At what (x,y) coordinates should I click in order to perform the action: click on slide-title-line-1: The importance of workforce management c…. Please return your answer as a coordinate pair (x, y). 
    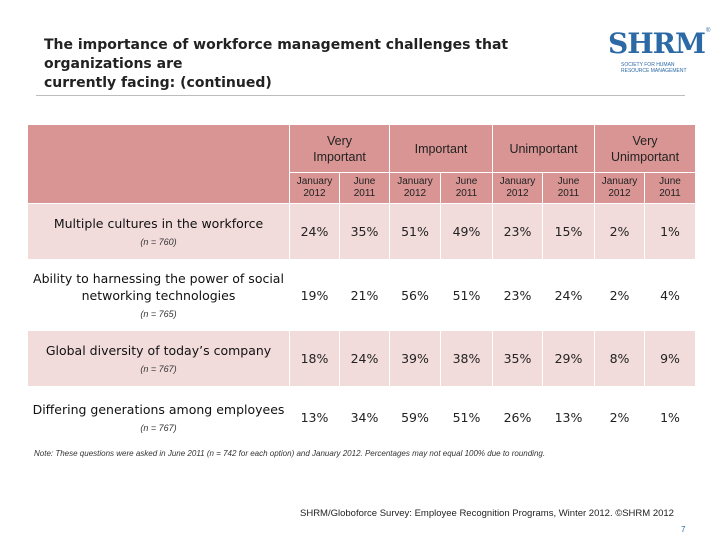
    Looking at the image, I should click on (276, 54).